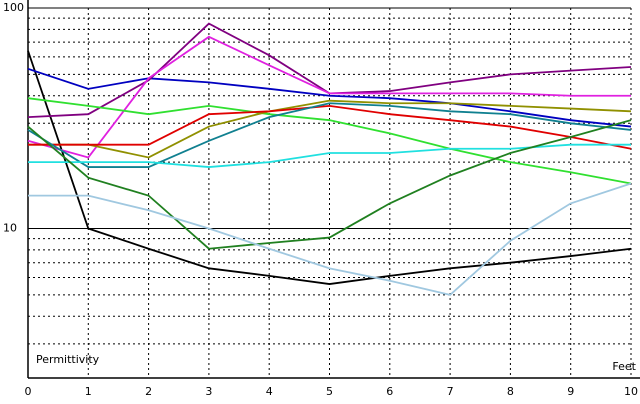  I want to click on x-tick-label: 3, so click(208, 391).